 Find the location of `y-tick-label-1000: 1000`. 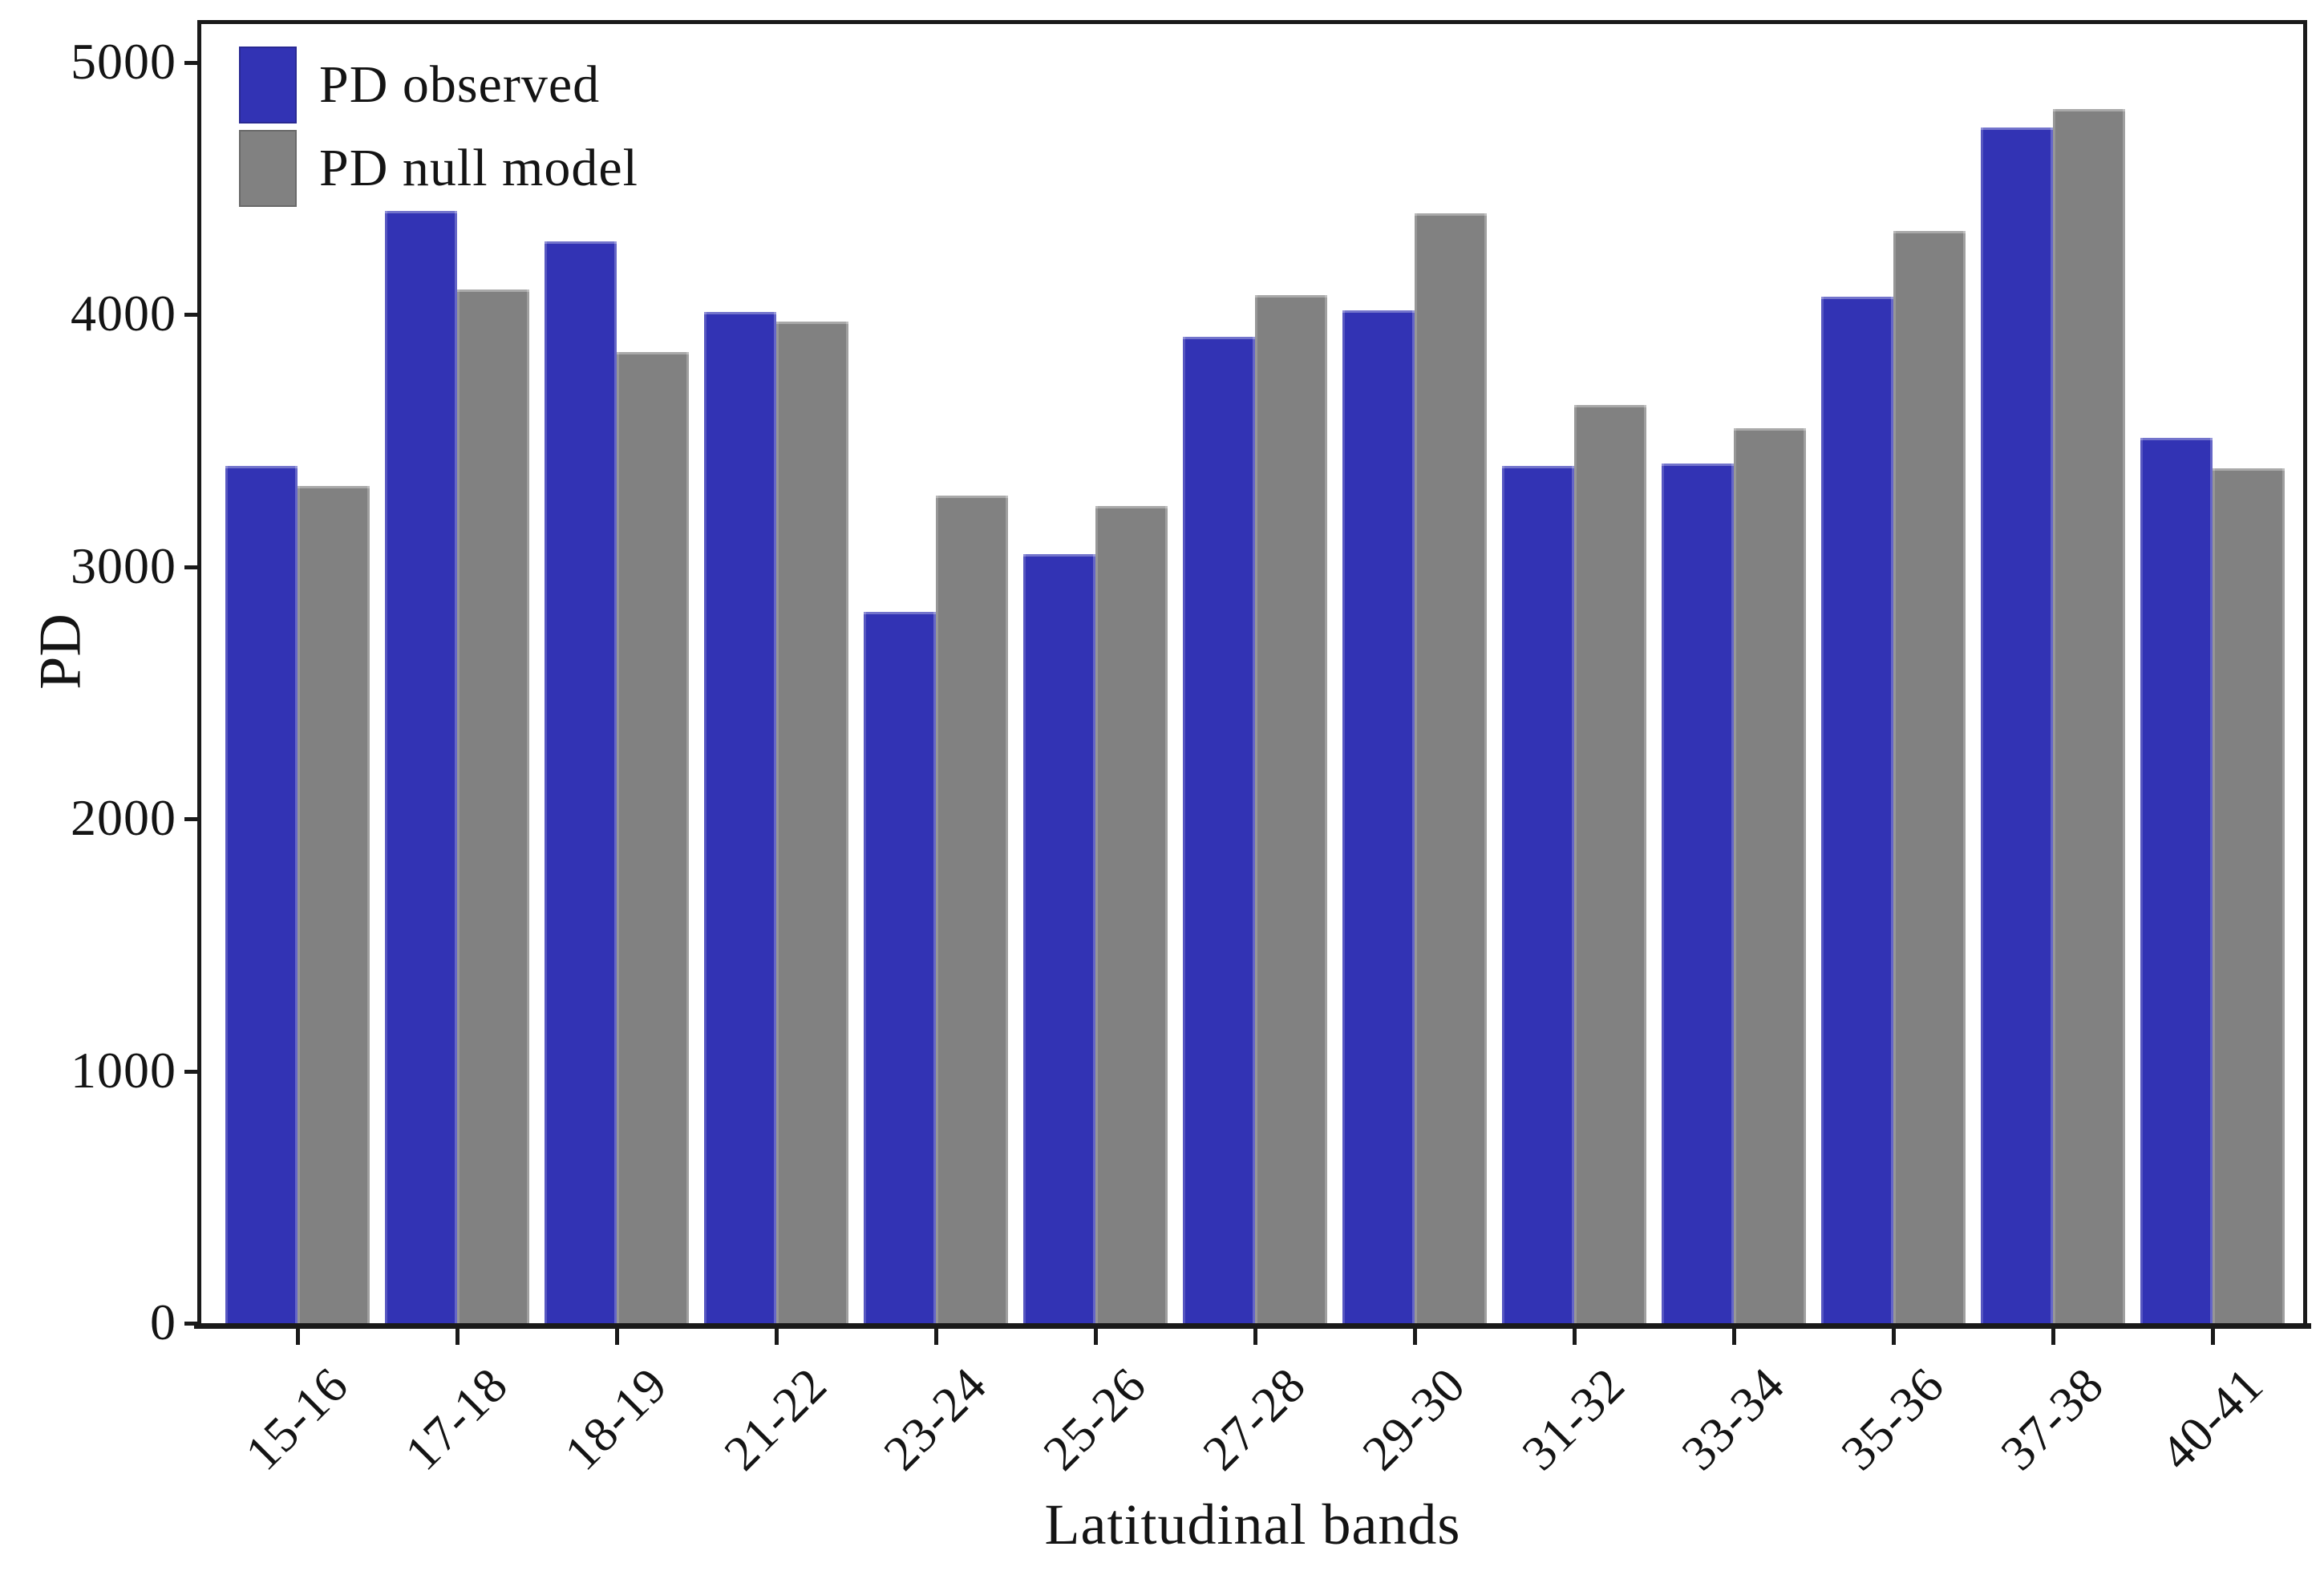

y-tick-label-1000: 1000 is located at coordinates (123, 1070).